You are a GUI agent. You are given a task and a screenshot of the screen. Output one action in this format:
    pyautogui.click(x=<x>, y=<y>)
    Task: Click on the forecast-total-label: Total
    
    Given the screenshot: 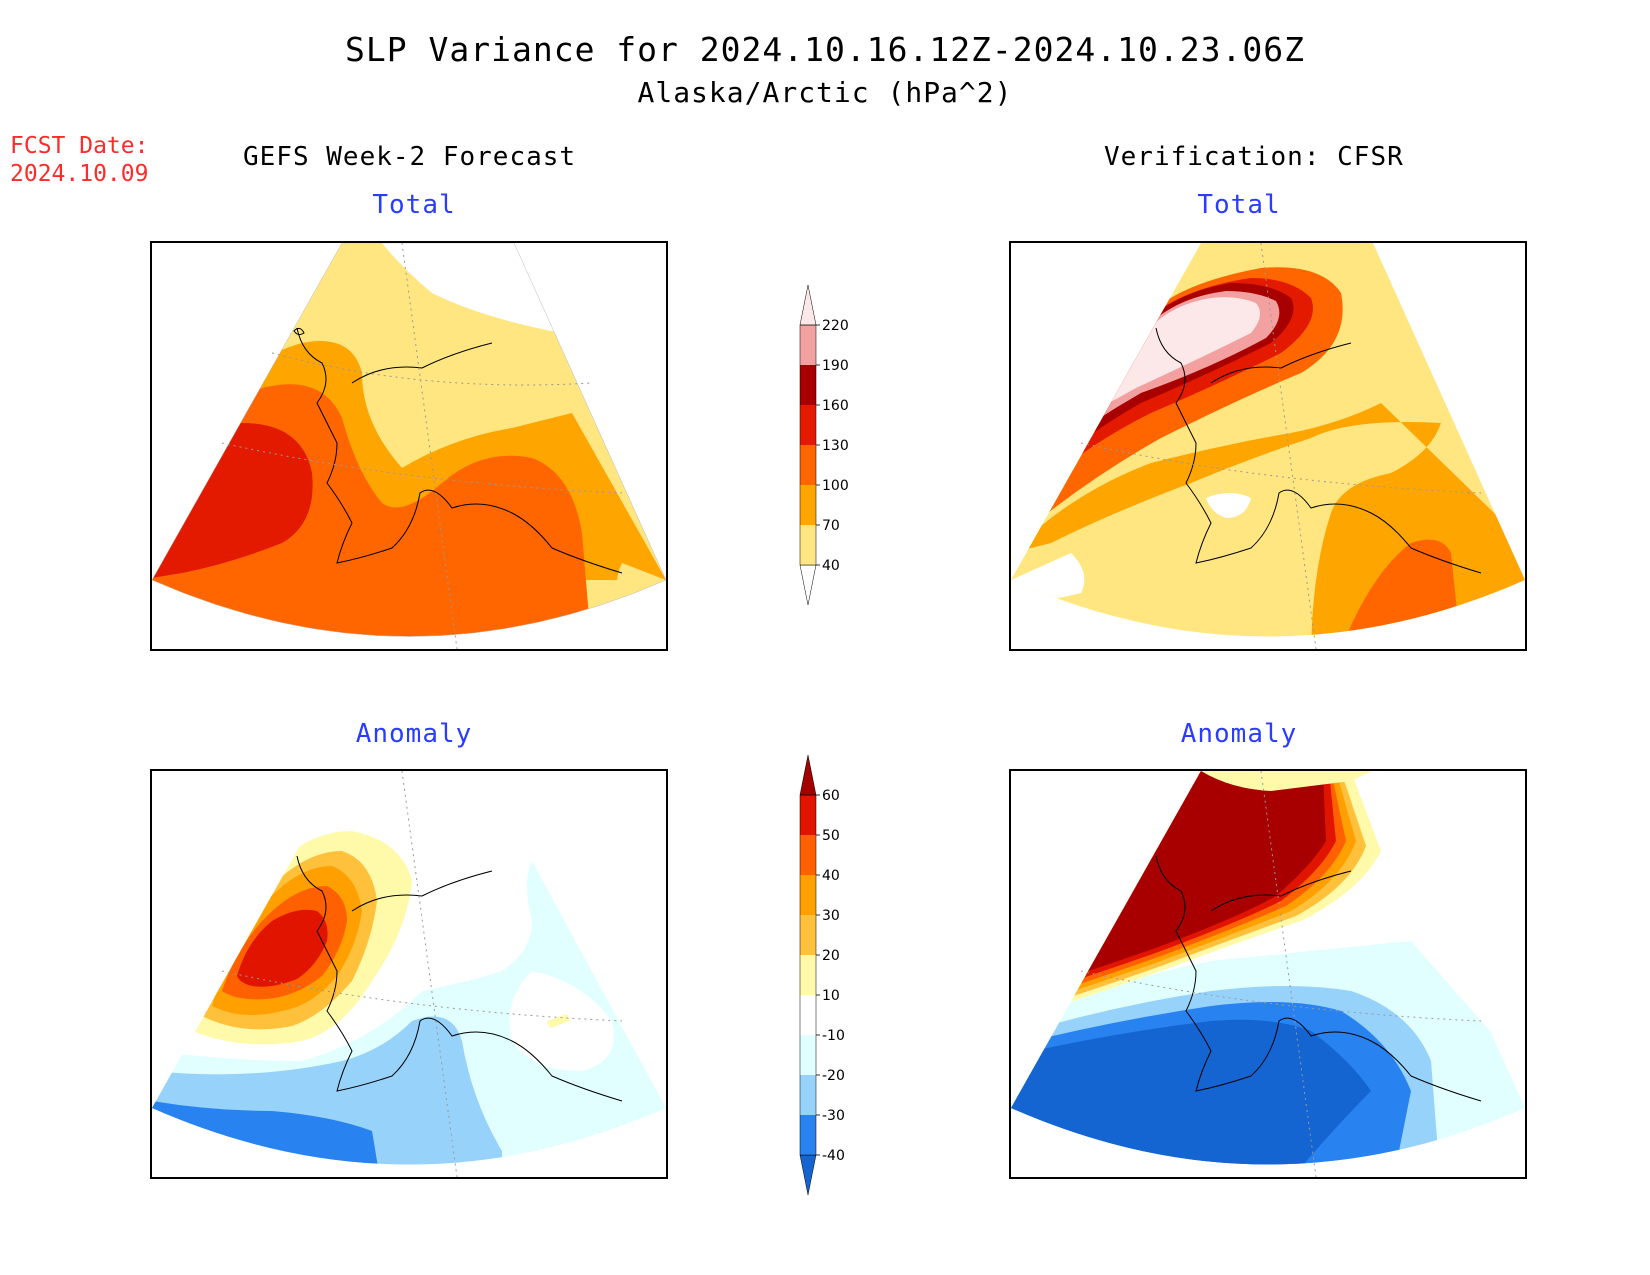 What is the action you would take?
    pyautogui.click(x=414, y=205)
    